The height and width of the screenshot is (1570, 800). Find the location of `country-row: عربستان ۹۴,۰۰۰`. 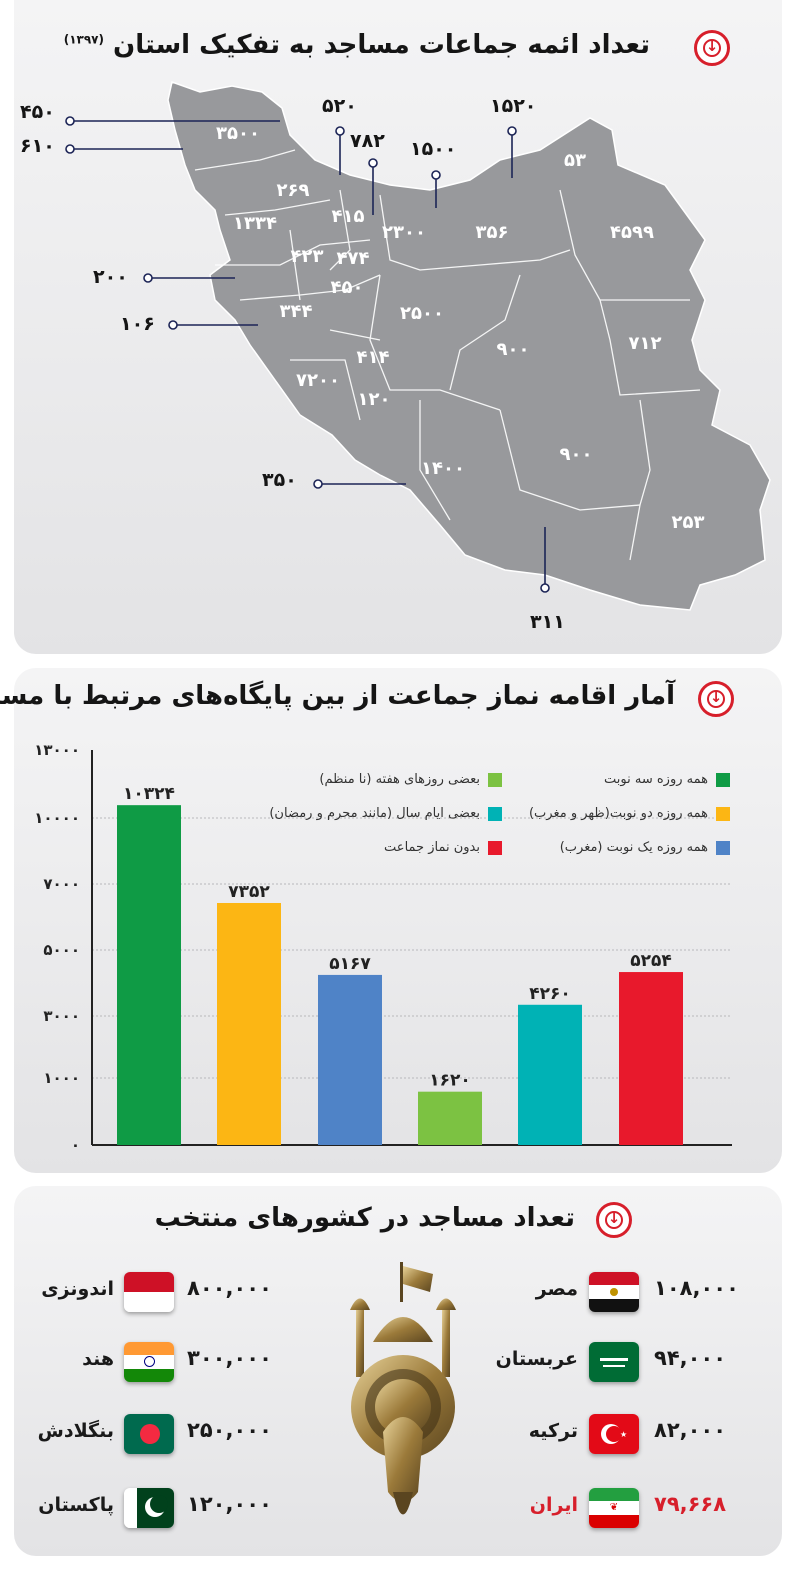

country-row: عربستان ۹۴,۰۰۰ is located at coordinates (400, 1362).